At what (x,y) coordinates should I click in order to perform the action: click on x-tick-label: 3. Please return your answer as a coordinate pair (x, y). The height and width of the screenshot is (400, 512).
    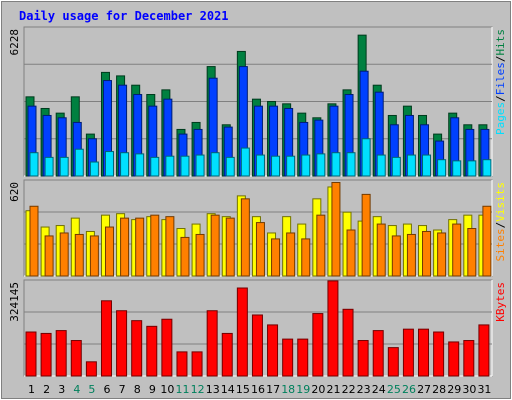
    Looking at the image, I should click on (61, 389).